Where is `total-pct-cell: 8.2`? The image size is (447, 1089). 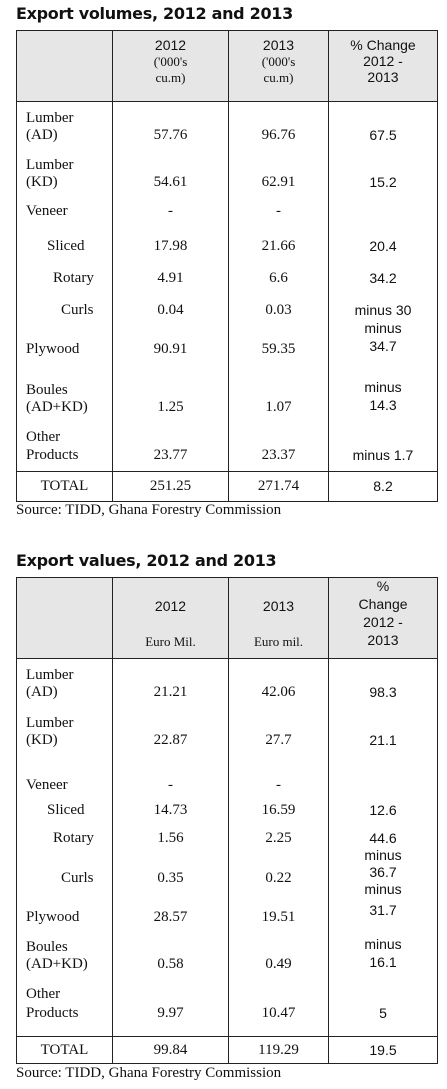 total-pct-cell: 8.2 is located at coordinates (383, 486).